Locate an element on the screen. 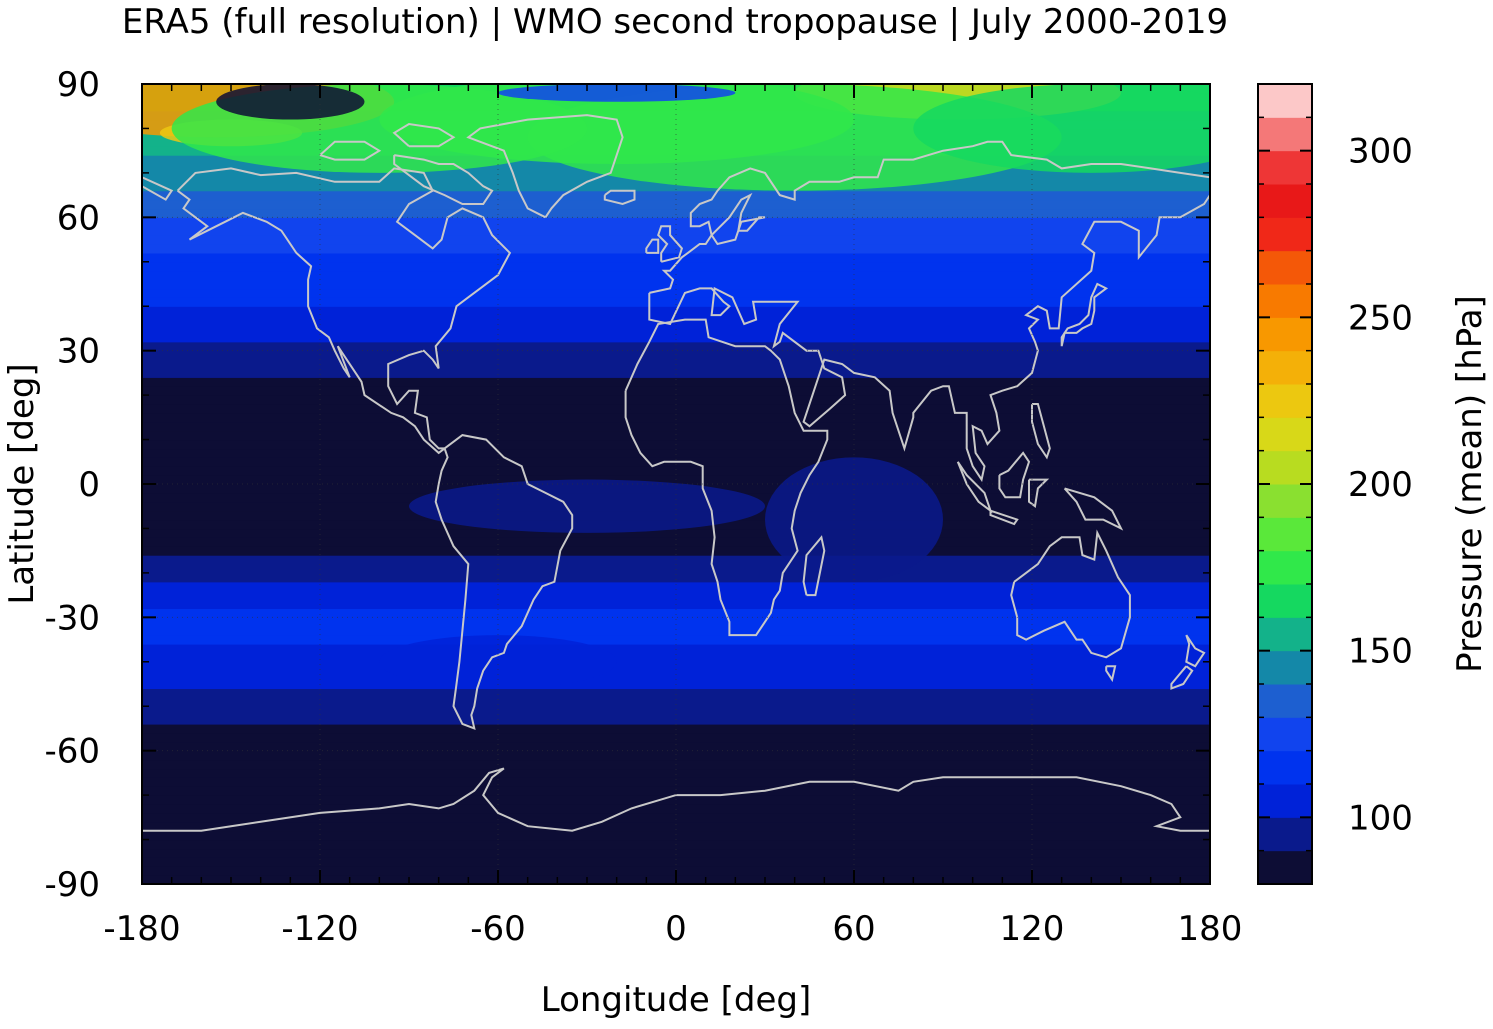  y-tick-label: 30 is located at coordinates (78, 352).